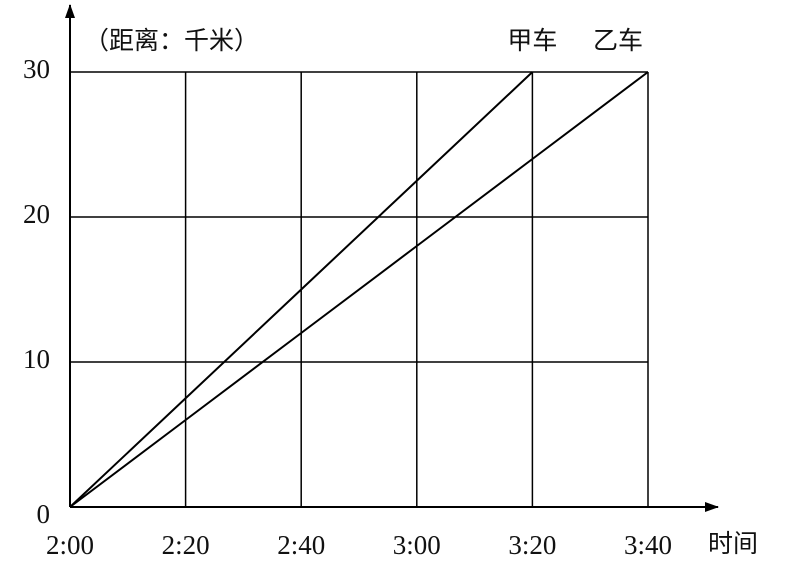  What do you see at coordinates (532, 545) in the screenshot?
I see `x-tick-label: 3:20` at bounding box center [532, 545].